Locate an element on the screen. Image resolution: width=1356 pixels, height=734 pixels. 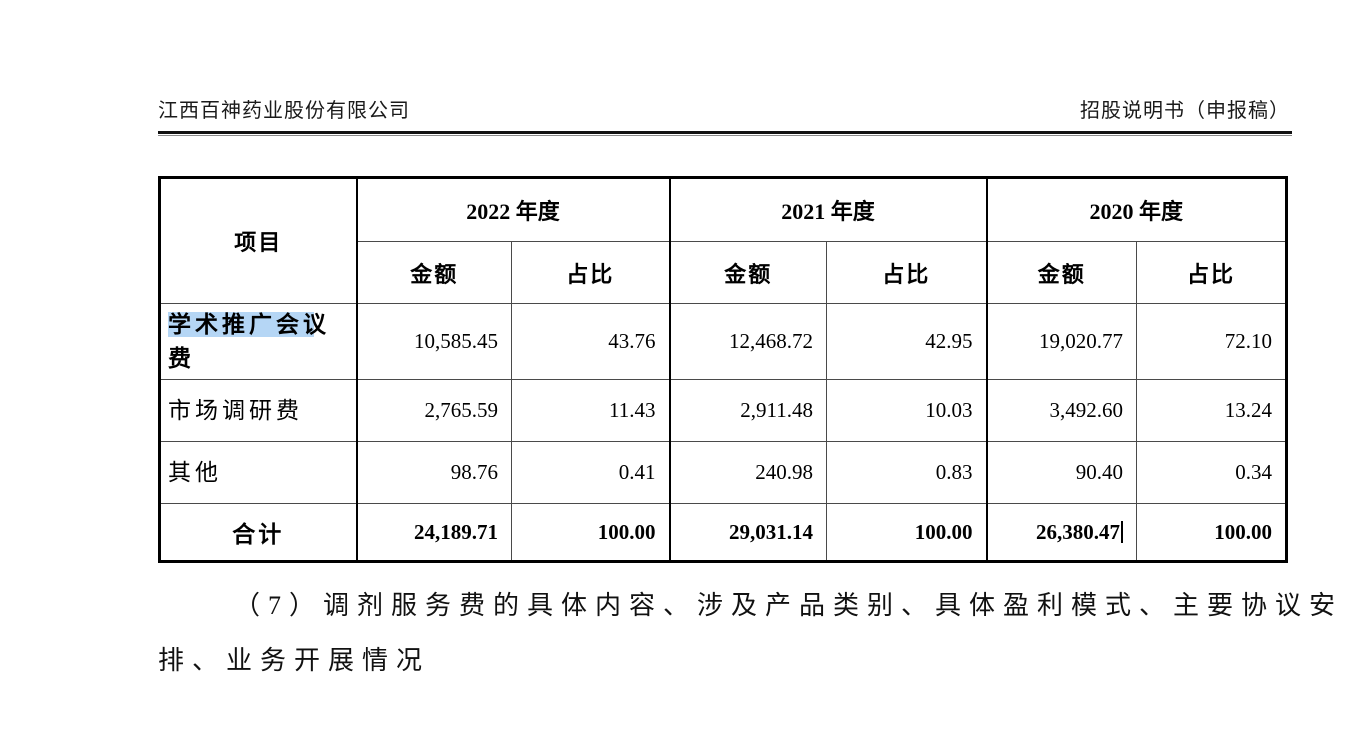
amount-cell: 3,492.60 is located at coordinates (1061, 410).